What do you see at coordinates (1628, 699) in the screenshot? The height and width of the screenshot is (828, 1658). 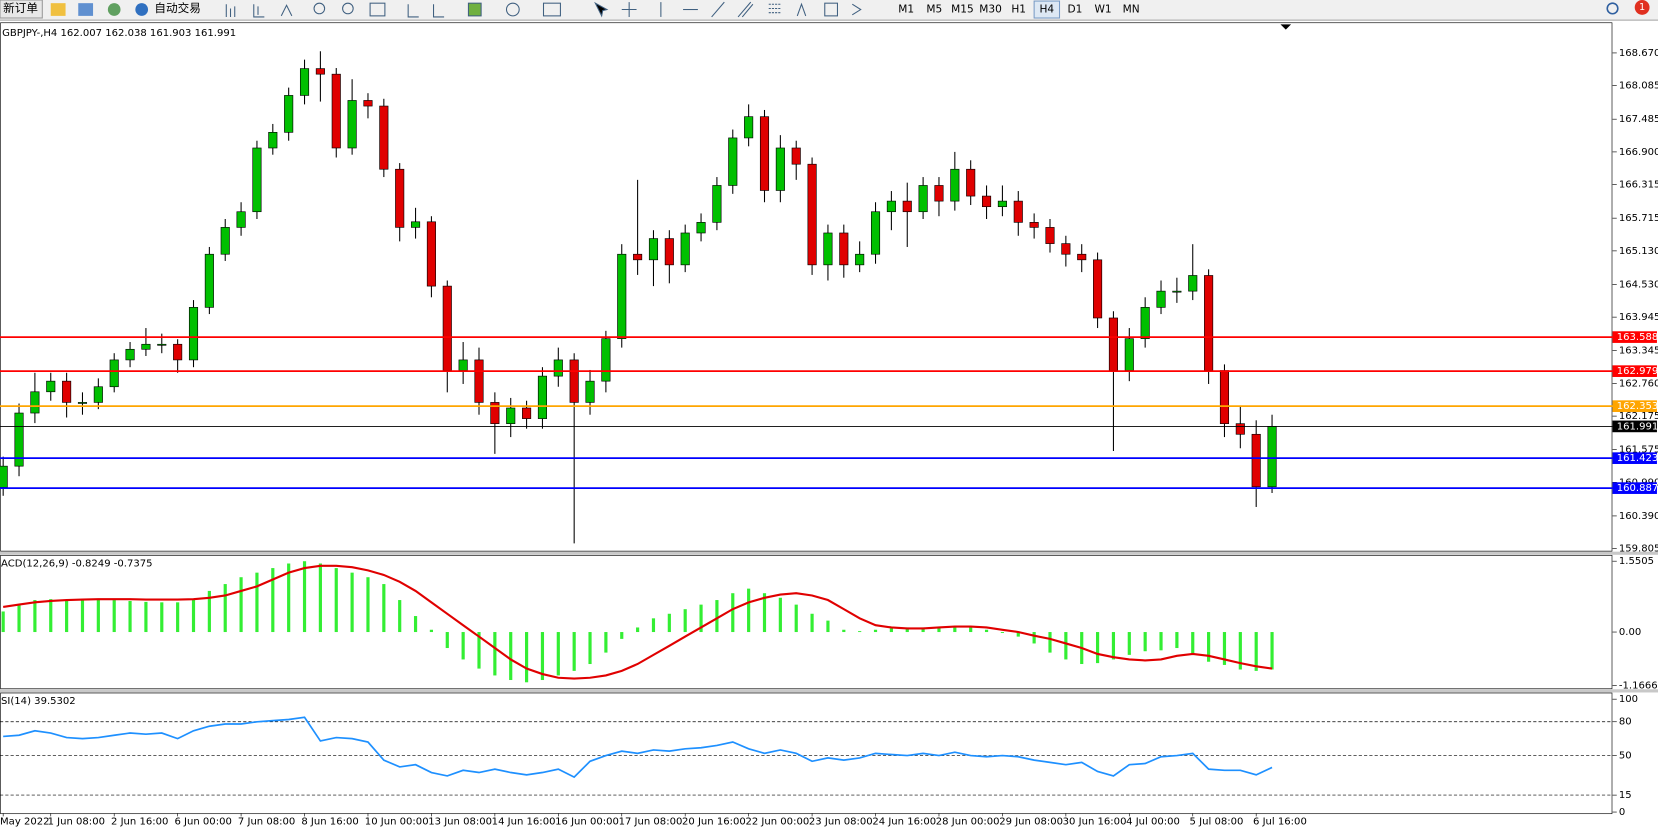 I see `y-tick-label: 100` at bounding box center [1628, 699].